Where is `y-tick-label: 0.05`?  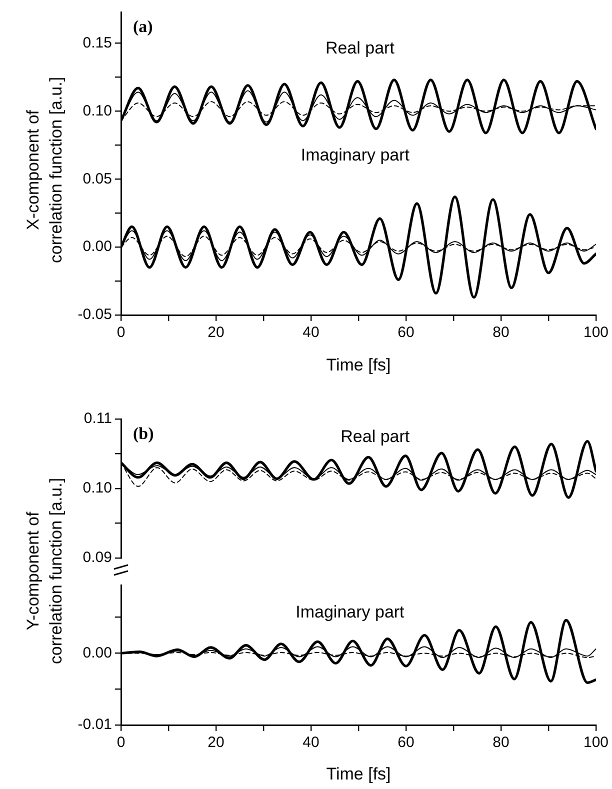 y-tick-label: 0.05 is located at coordinates (97, 179).